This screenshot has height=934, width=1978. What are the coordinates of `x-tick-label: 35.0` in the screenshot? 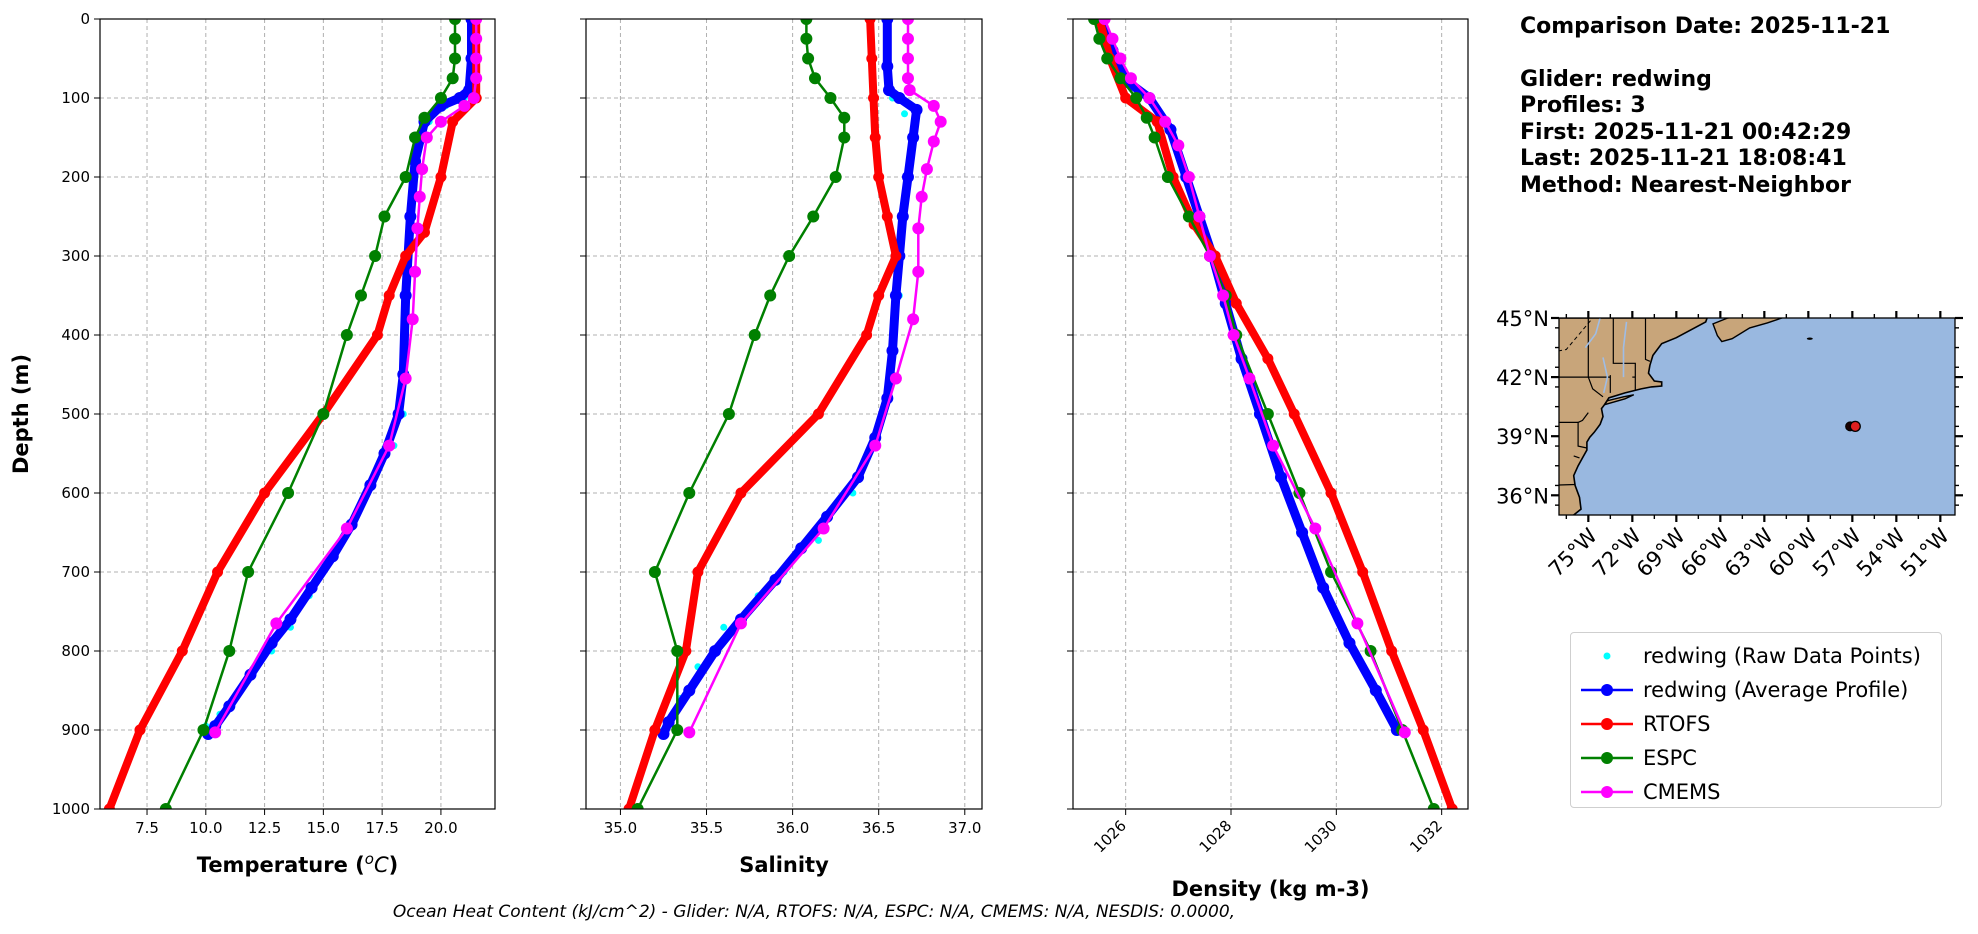 It's located at (620, 828).